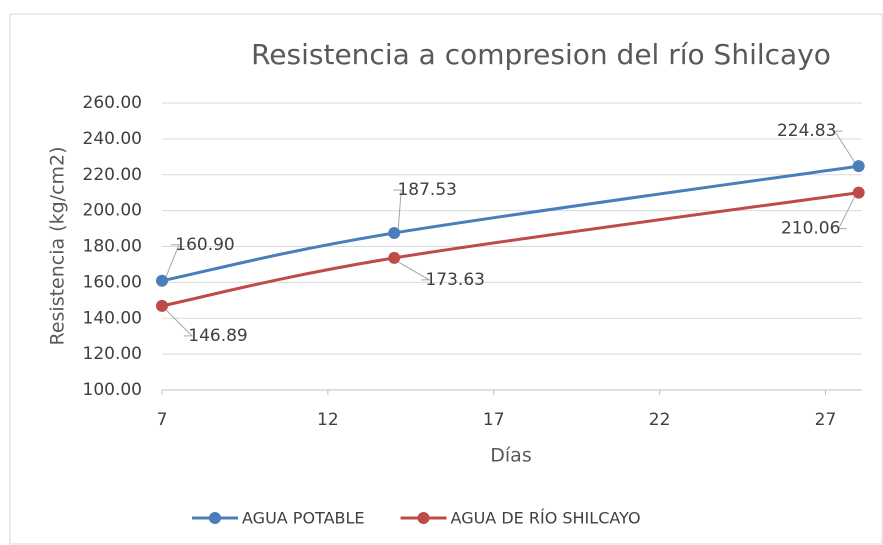 The height and width of the screenshot is (545, 883). I want to click on x-tick-label: 17, so click(494, 420).